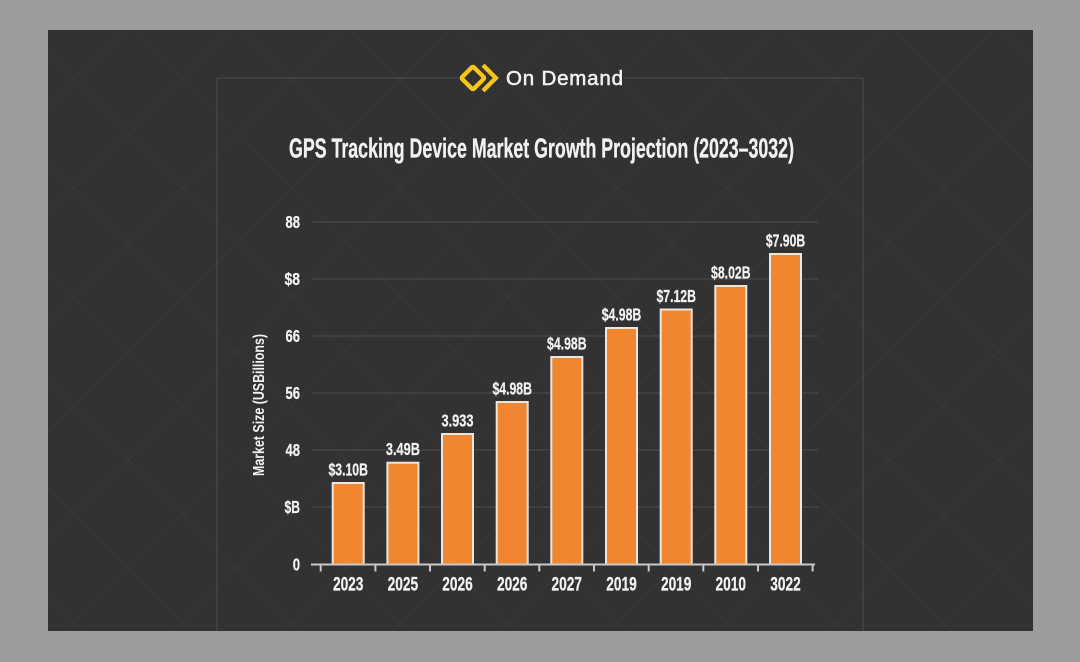  What do you see at coordinates (348, 470) in the screenshot?
I see `svg-text: $3.10B` at bounding box center [348, 470].